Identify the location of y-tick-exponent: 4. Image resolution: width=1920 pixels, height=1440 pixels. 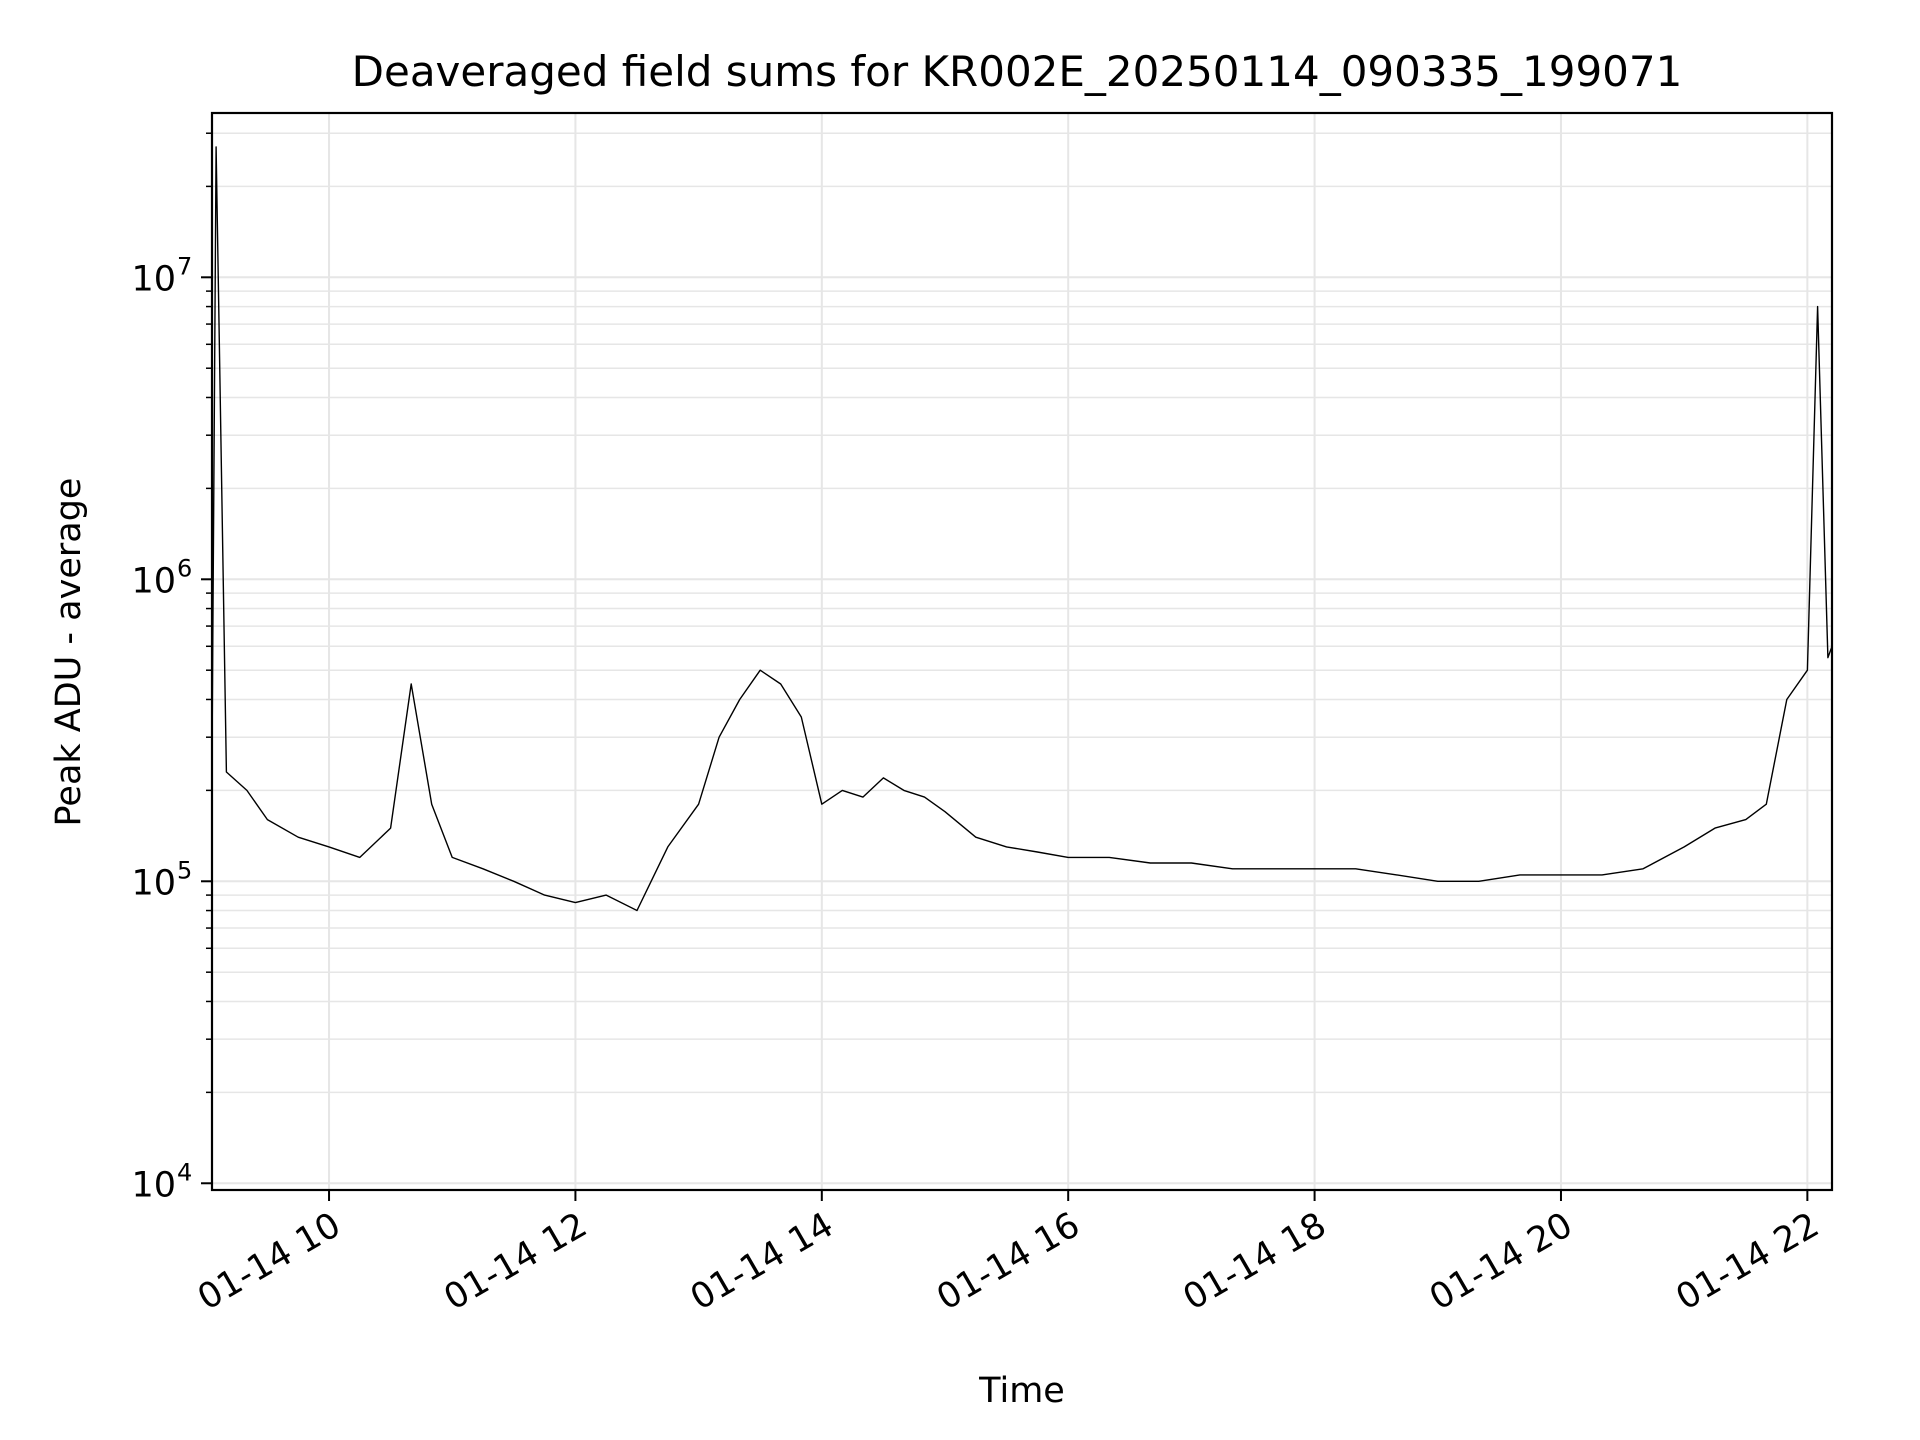
(184, 1172).